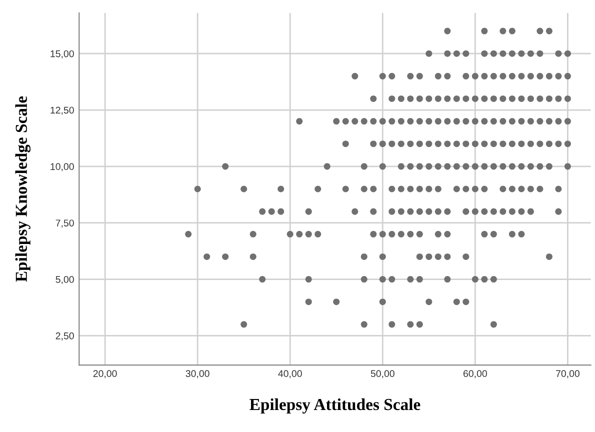 This screenshot has height=432, width=595. I want to click on y-tick-label: 15,00, so click(62, 54).